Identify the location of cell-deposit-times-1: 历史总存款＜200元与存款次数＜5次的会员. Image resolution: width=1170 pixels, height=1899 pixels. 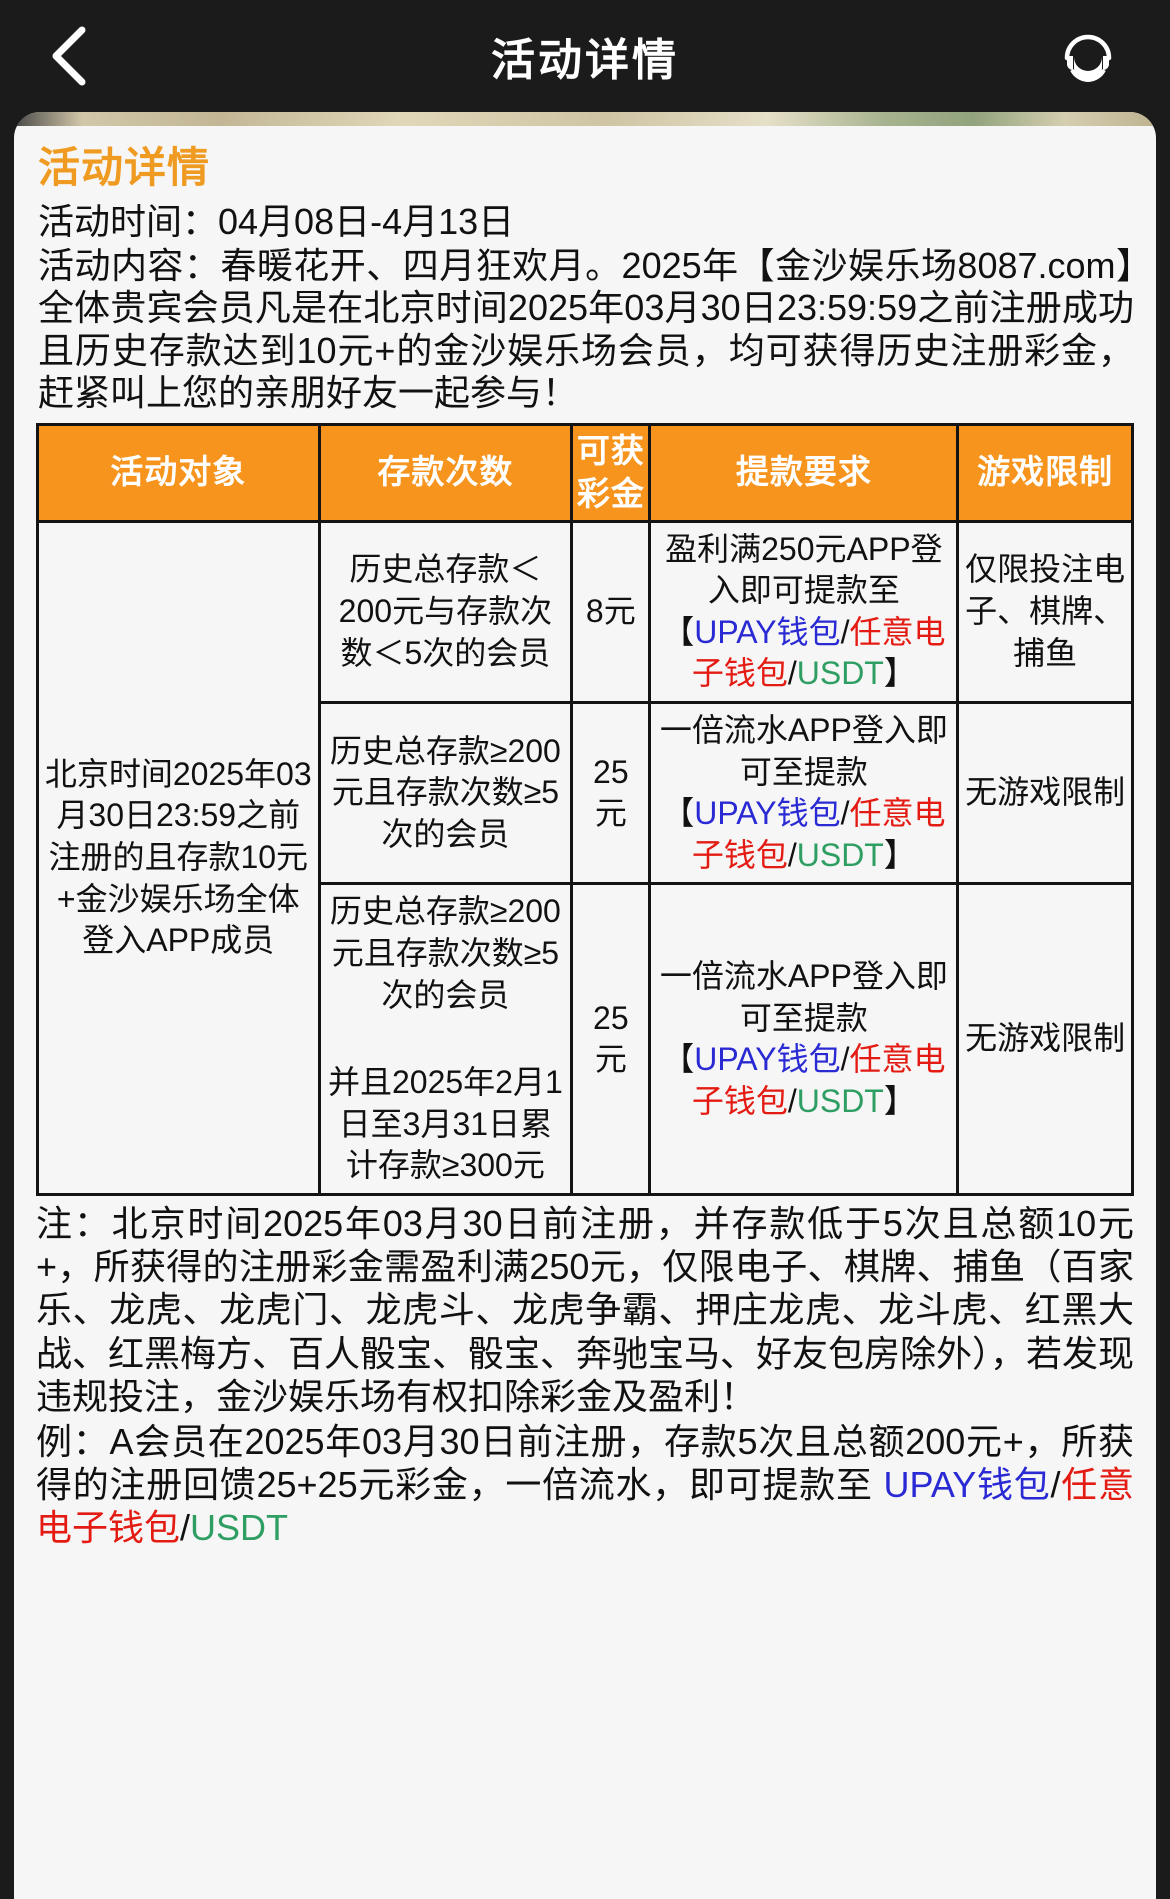
(445, 612).